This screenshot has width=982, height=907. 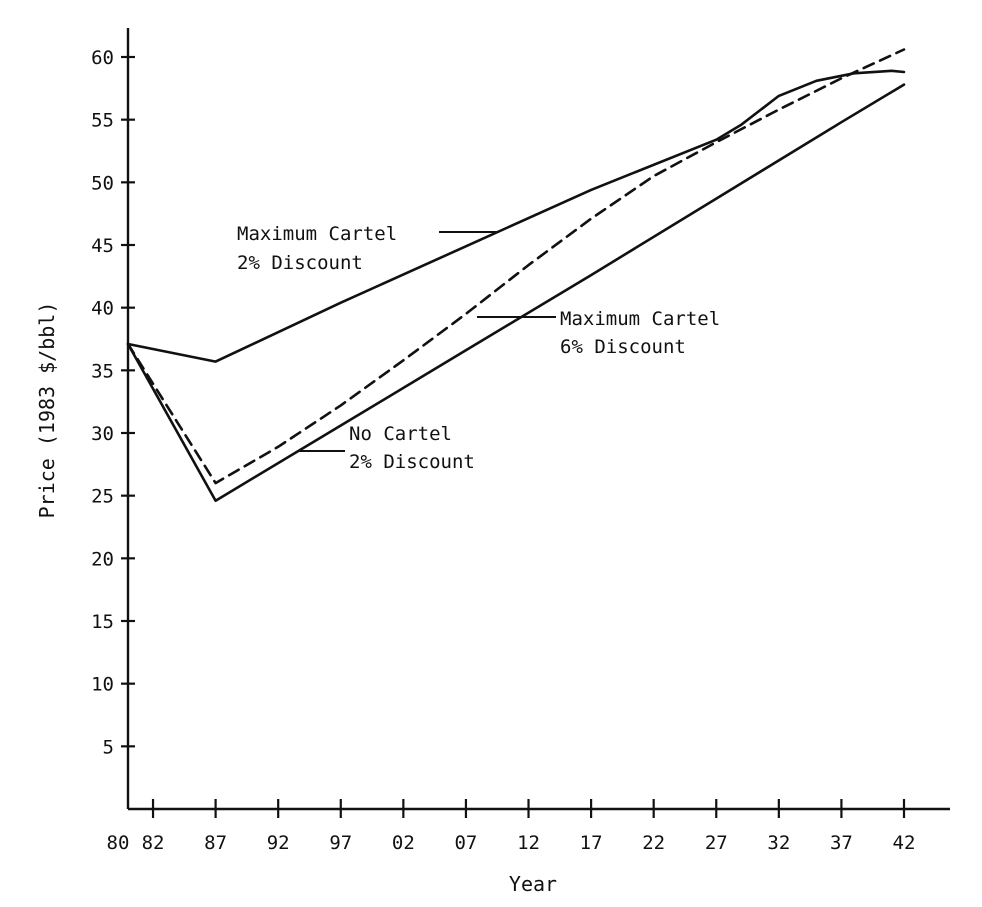 I want to click on x-tick-label-27: 27, so click(x=716, y=843).